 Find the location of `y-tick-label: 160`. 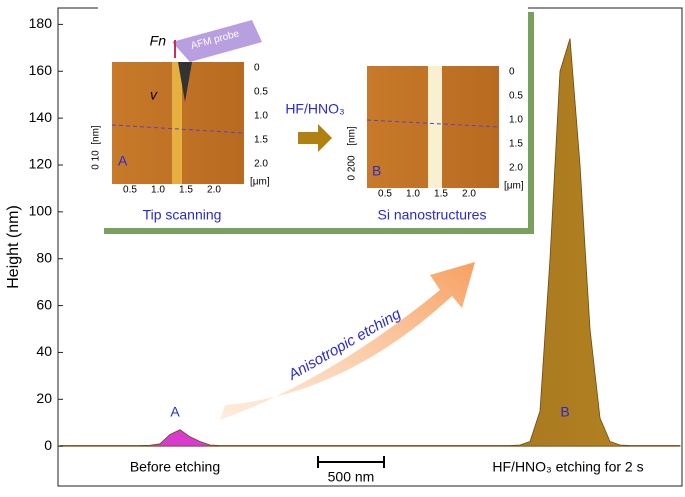

y-tick-label: 160 is located at coordinates (41, 70).